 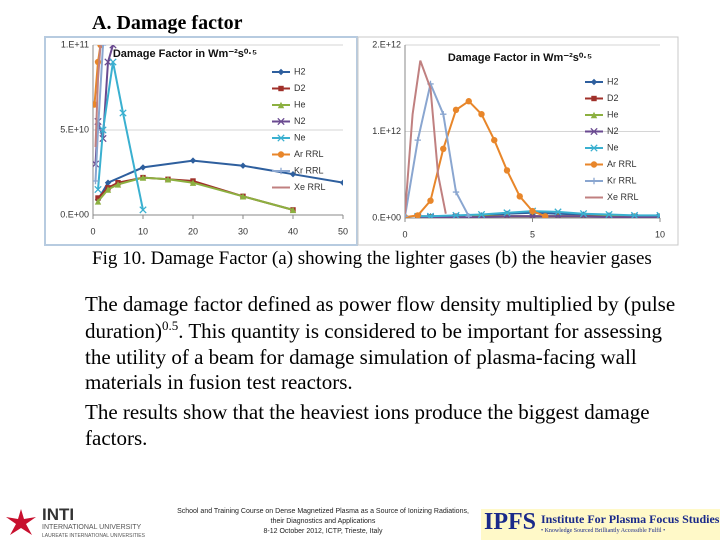 I want to click on superscript: 0.5, so click(x=170, y=325).